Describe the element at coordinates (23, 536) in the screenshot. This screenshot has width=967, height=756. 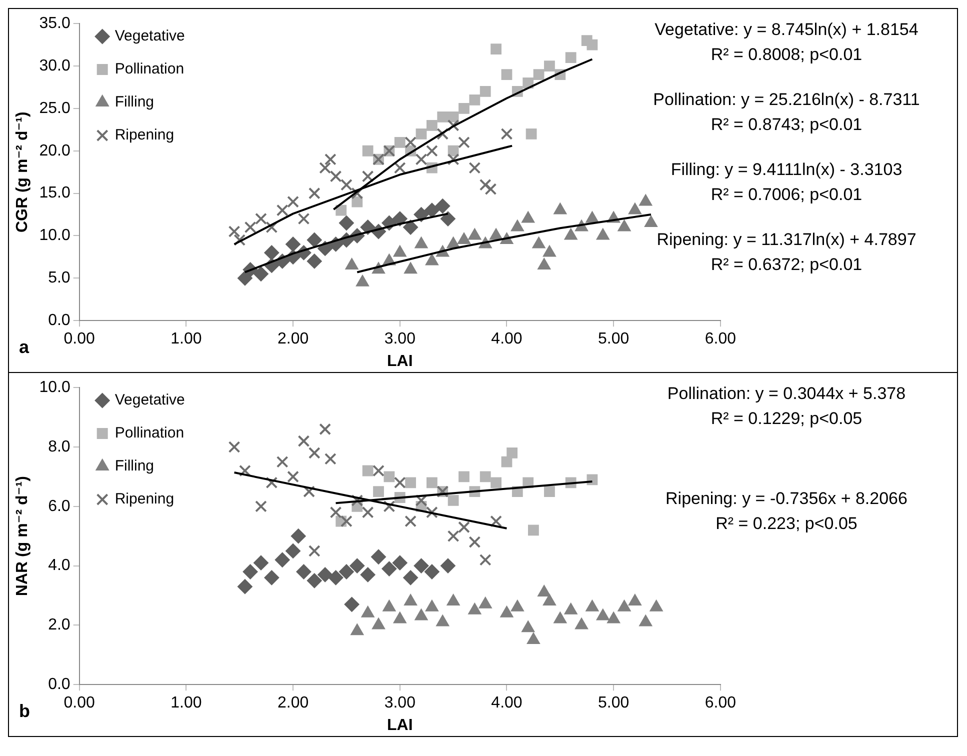
I see `y-axis-title: NAR (g m⁻² d⁻¹)` at that location.